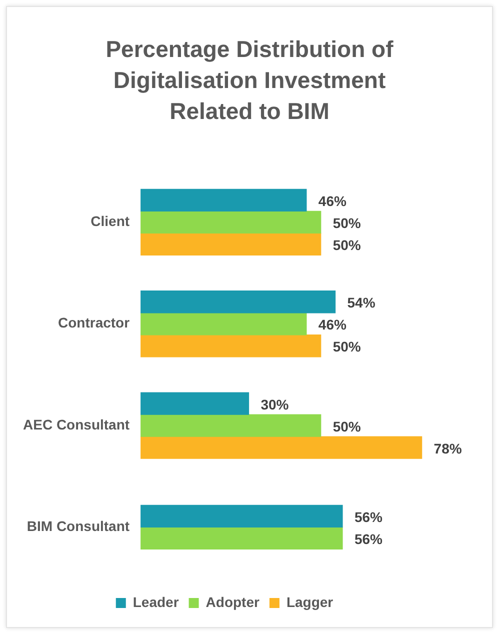 This screenshot has width=499, height=632. I want to click on data-label: 78%, so click(448, 448).